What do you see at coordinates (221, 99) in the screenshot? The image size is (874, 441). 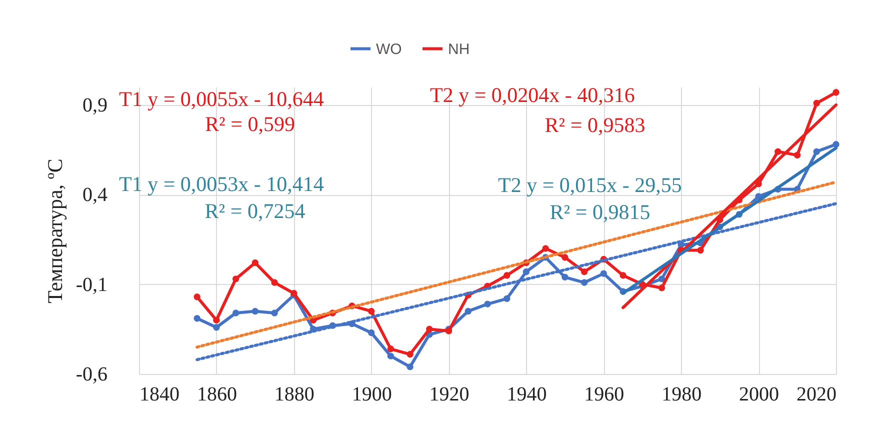 I see `annotation: T1 y = 0,0055x - 10,644` at bounding box center [221, 99].